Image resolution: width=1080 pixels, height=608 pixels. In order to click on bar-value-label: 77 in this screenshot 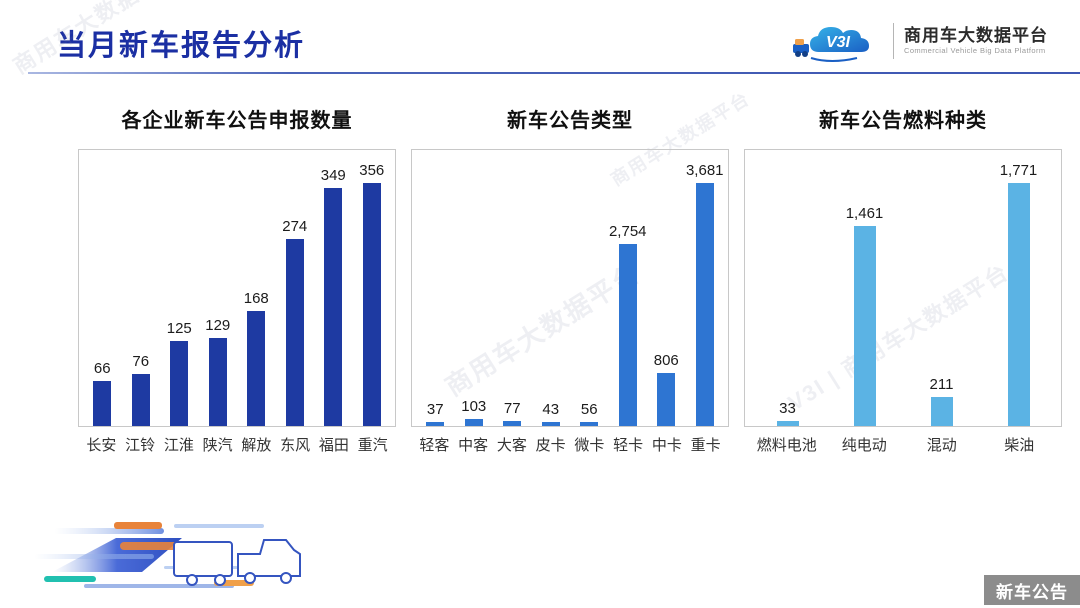, I will do `click(512, 408)`.